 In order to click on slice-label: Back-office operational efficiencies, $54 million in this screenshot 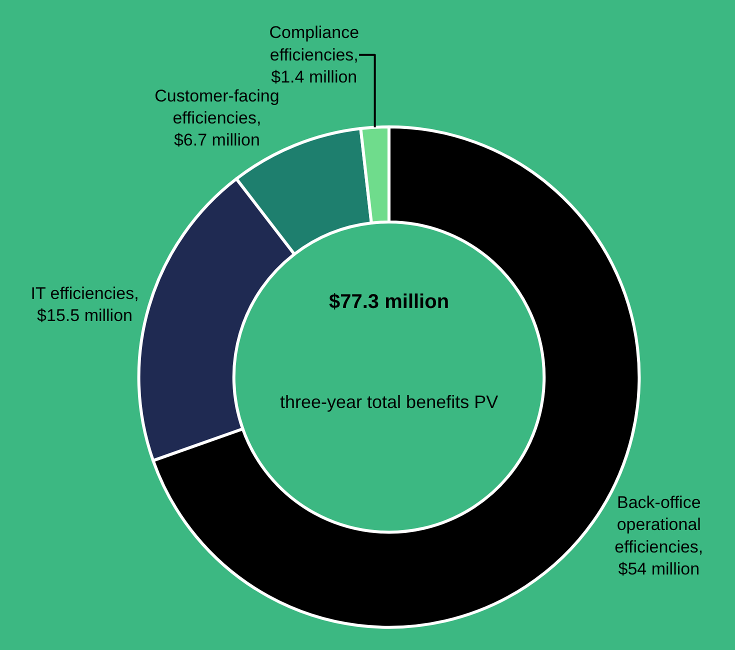, I will do `click(659, 535)`.